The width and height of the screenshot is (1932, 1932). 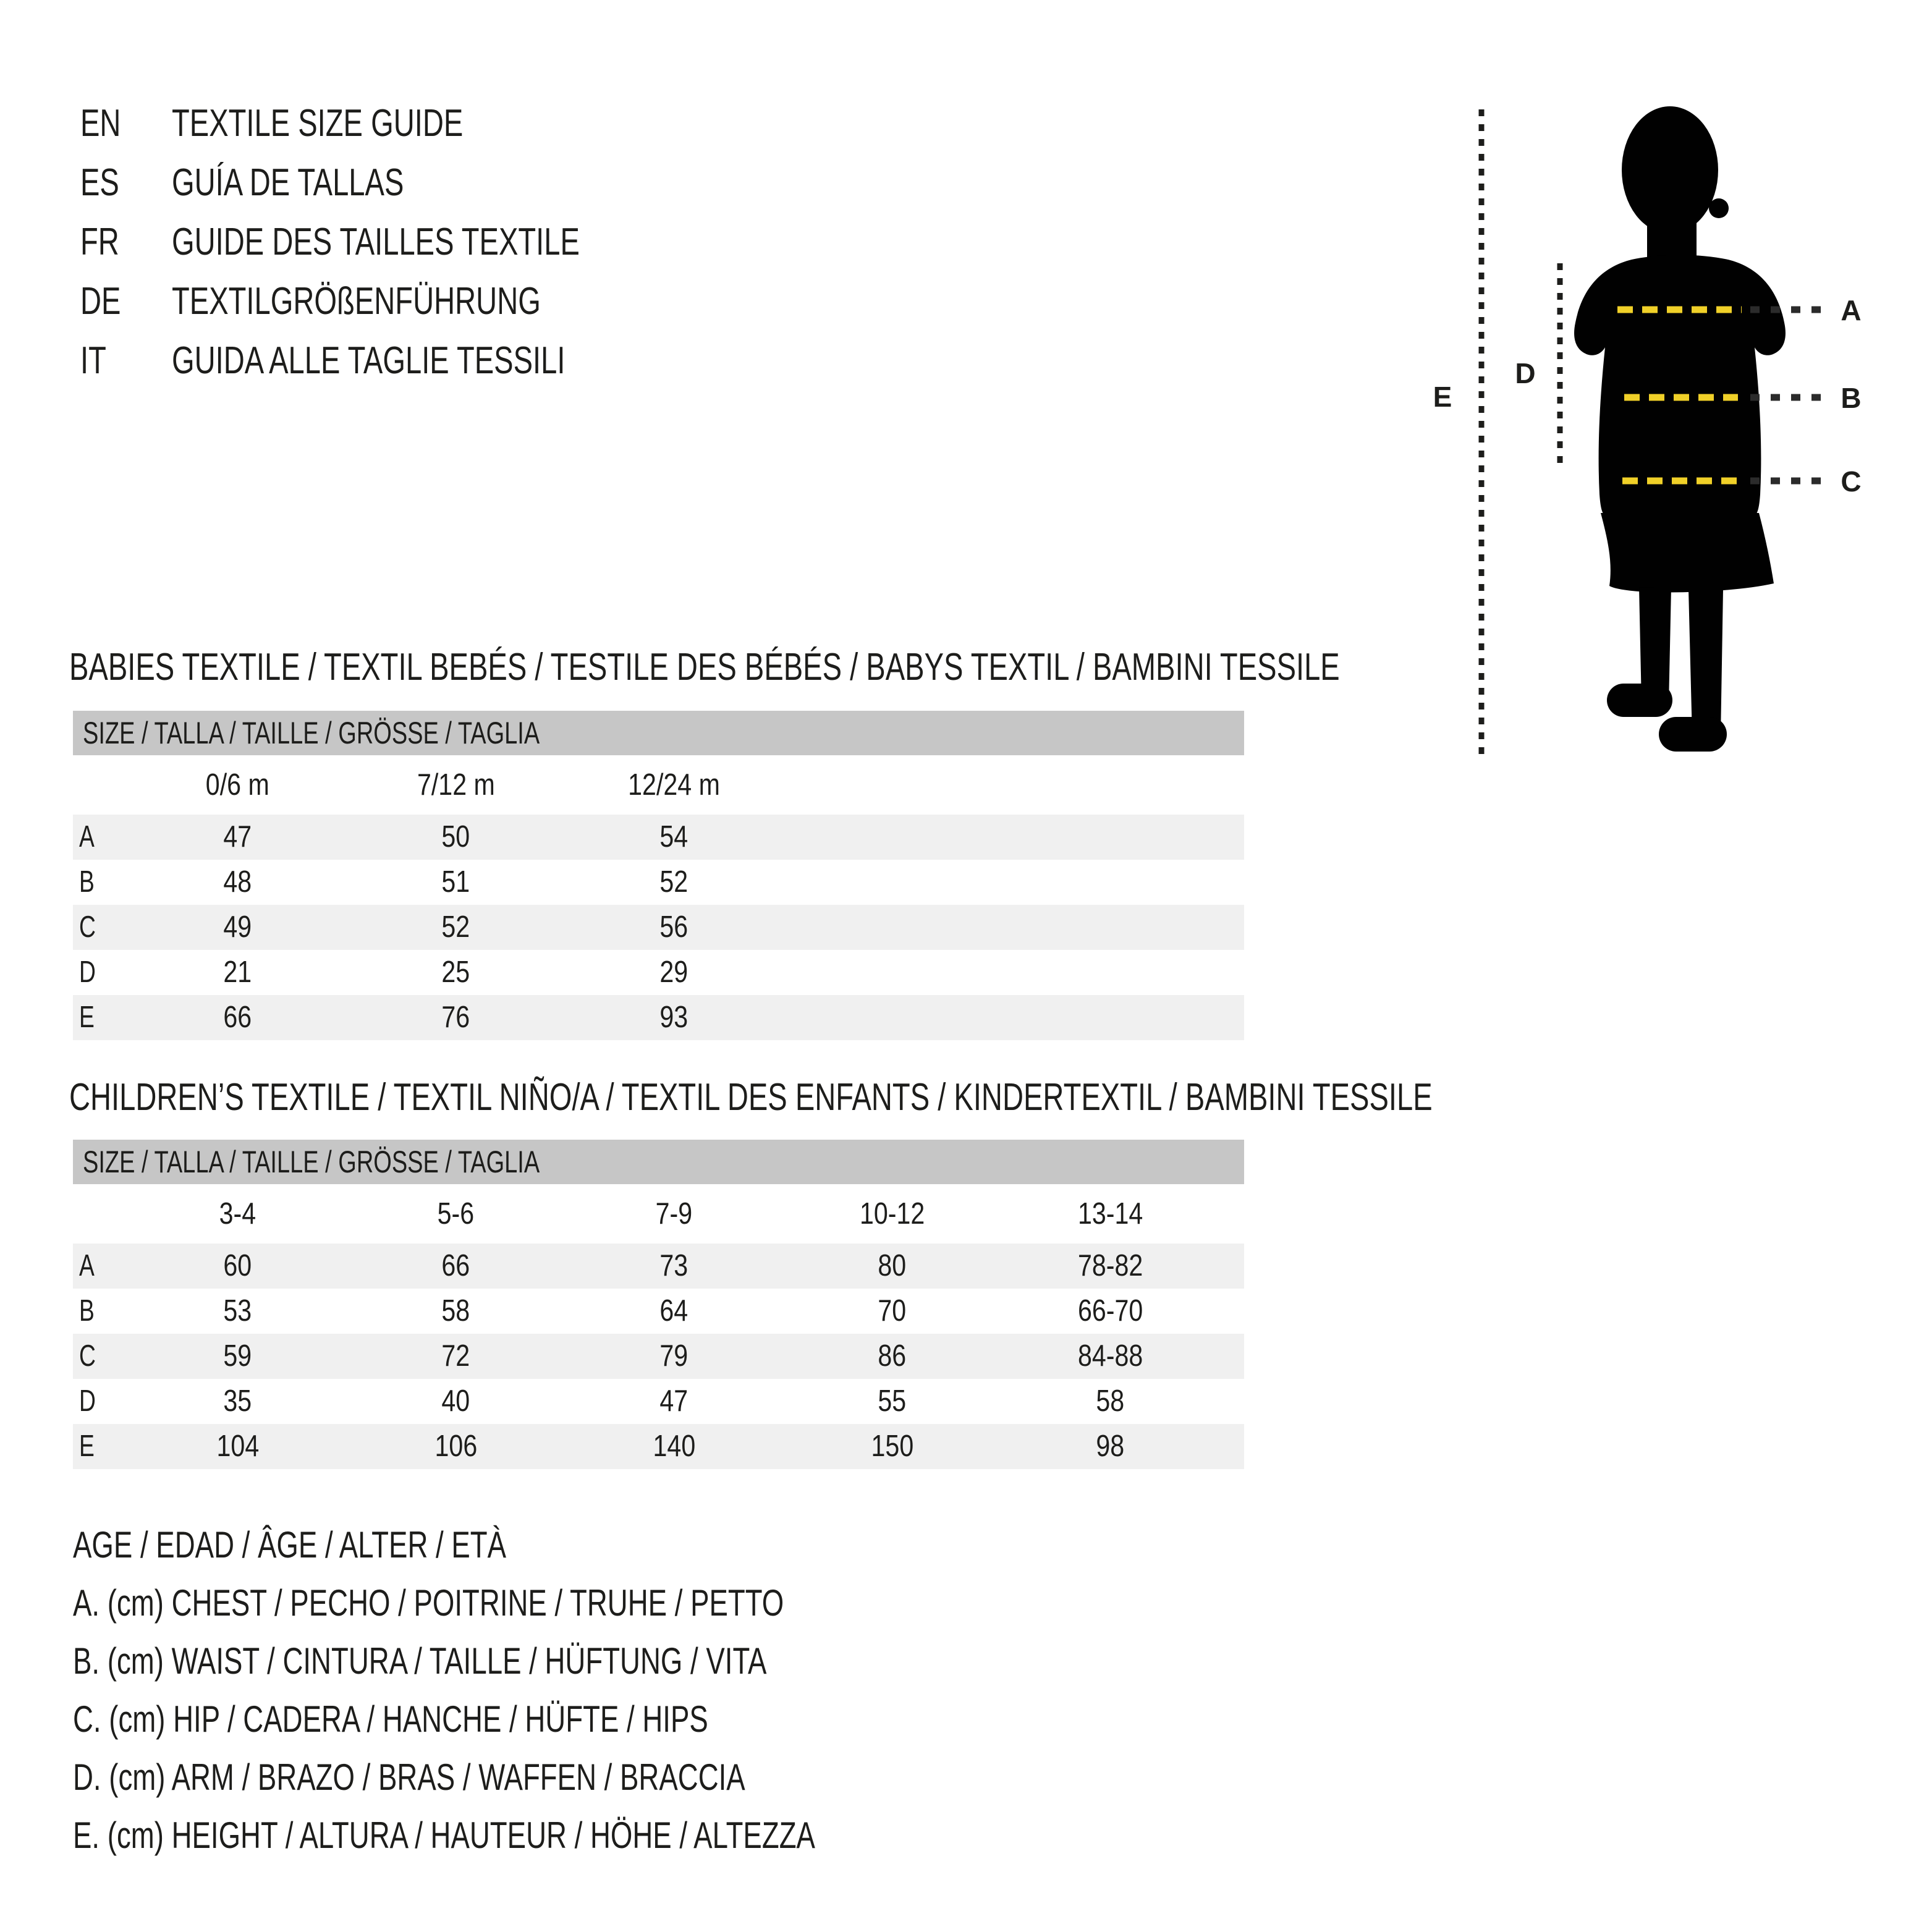 I want to click on children-table-row-e: E 104 106 140 150 98, so click(x=658, y=1446).